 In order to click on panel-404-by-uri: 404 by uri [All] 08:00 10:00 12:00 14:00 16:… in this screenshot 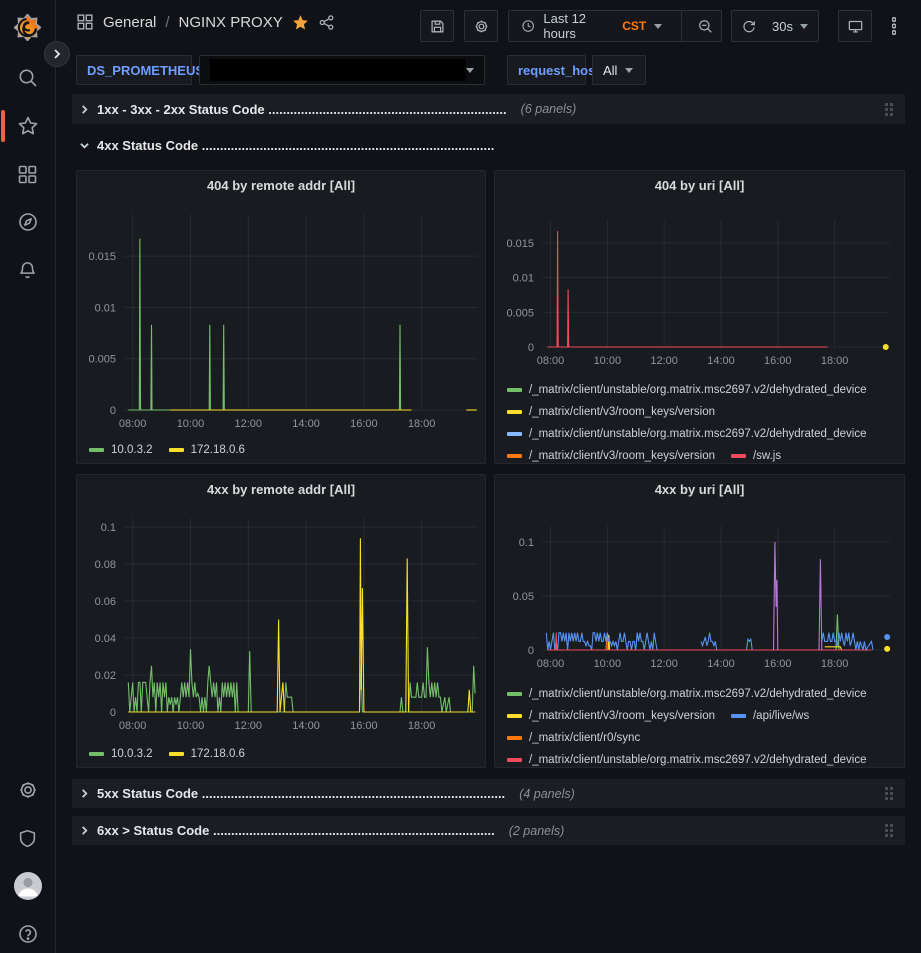, I will do `click(699, 317)`.